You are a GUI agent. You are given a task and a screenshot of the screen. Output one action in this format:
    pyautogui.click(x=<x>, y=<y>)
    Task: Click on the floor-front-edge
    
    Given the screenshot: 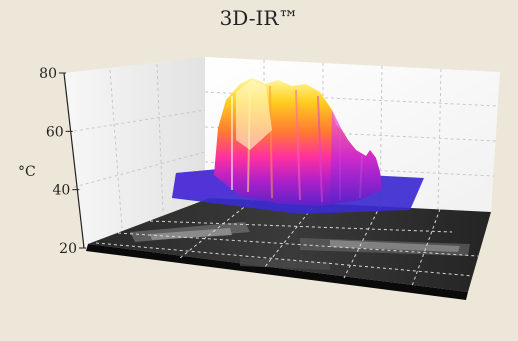 What is the action you would take?
    pyautogui.click(x=277, y=272)
    